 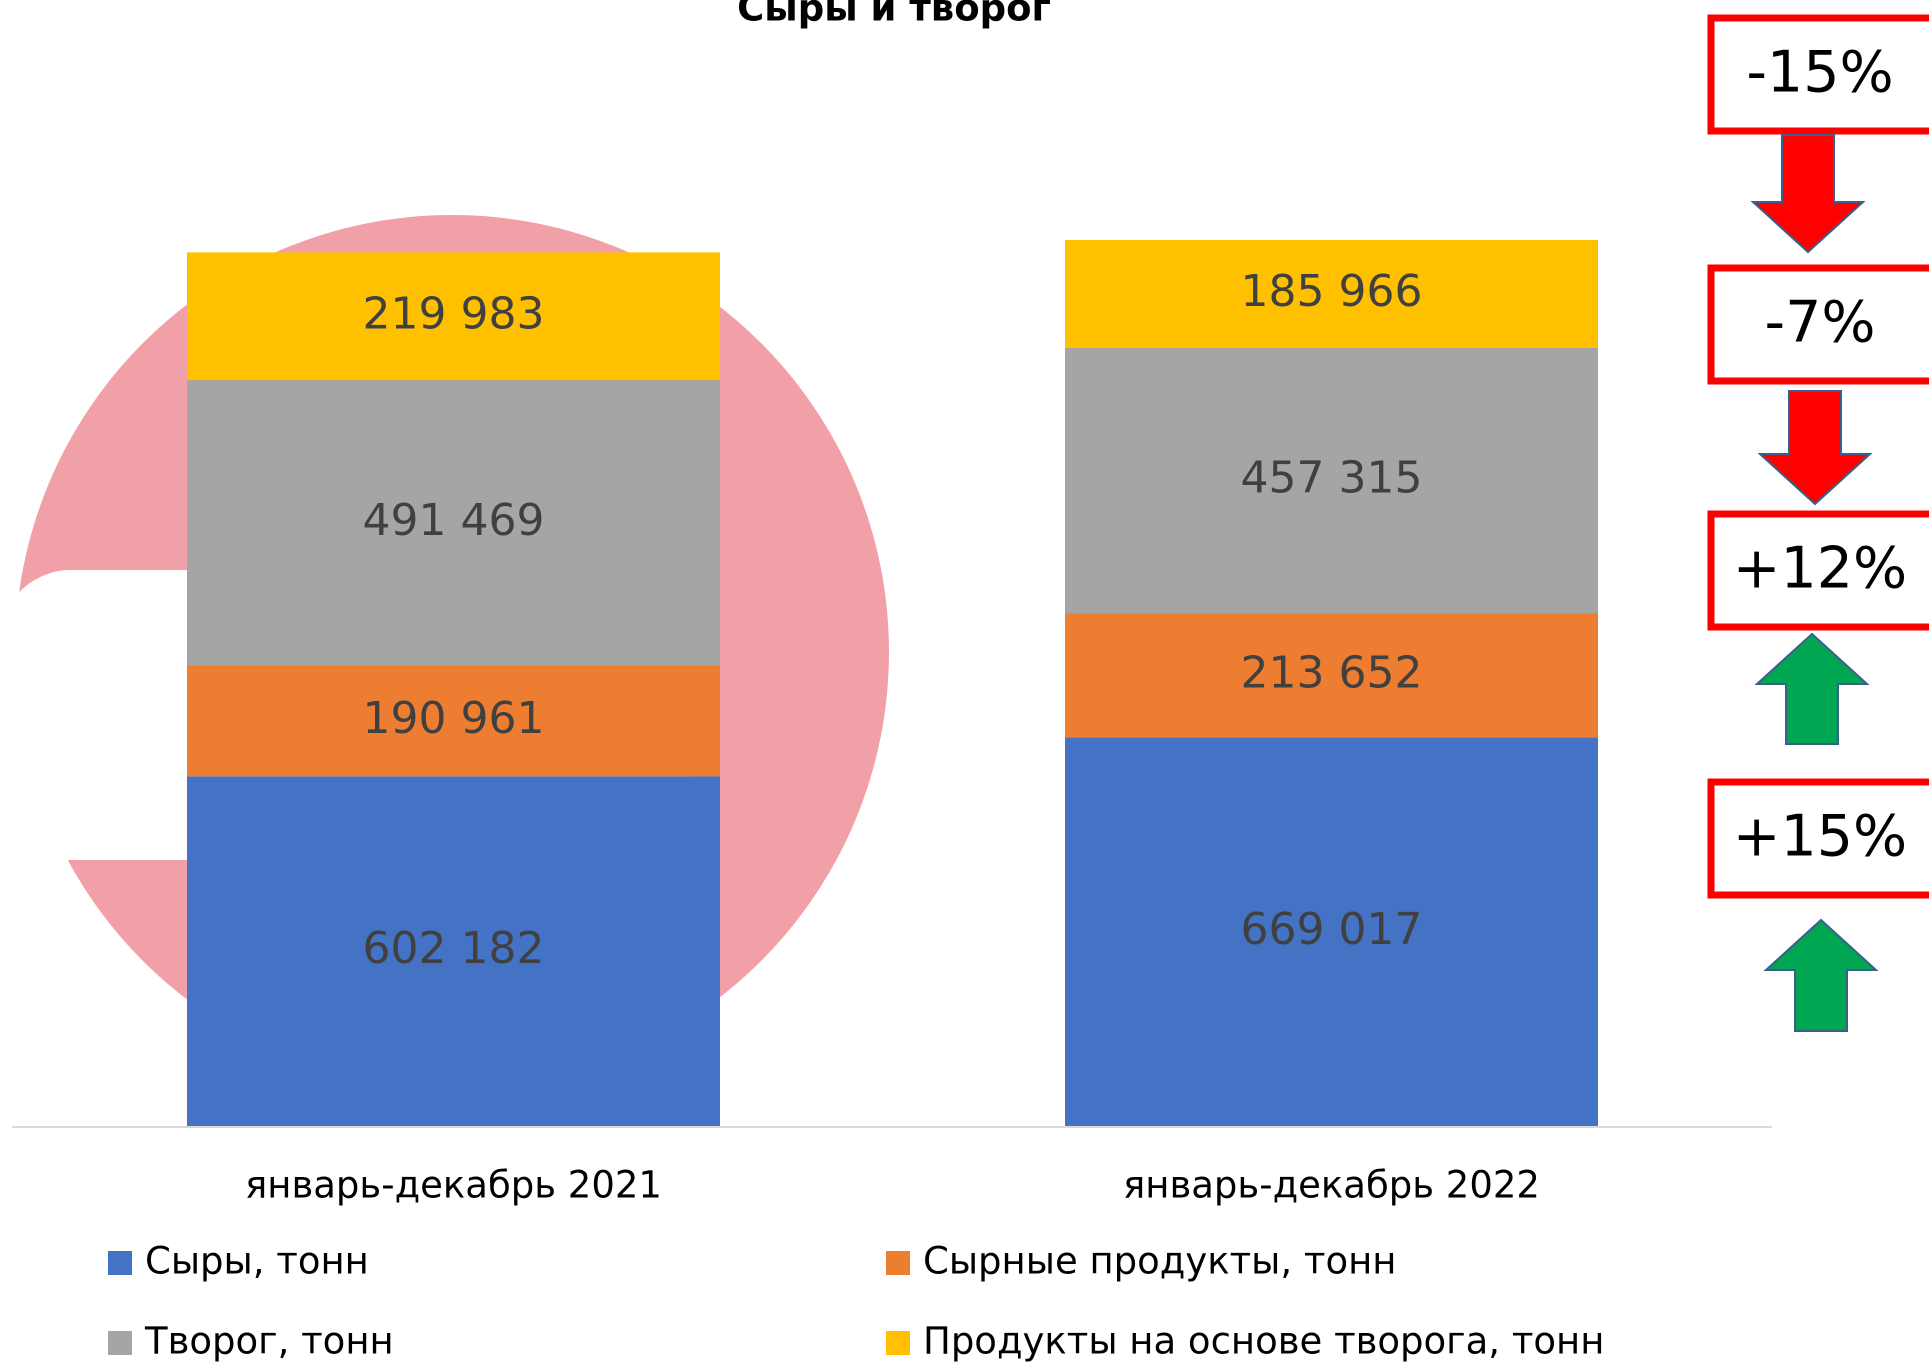 What do you see at coordinates (454, 520) in the screenshot?
I see `value-label: 491 469` at bounding box center [454, 520].